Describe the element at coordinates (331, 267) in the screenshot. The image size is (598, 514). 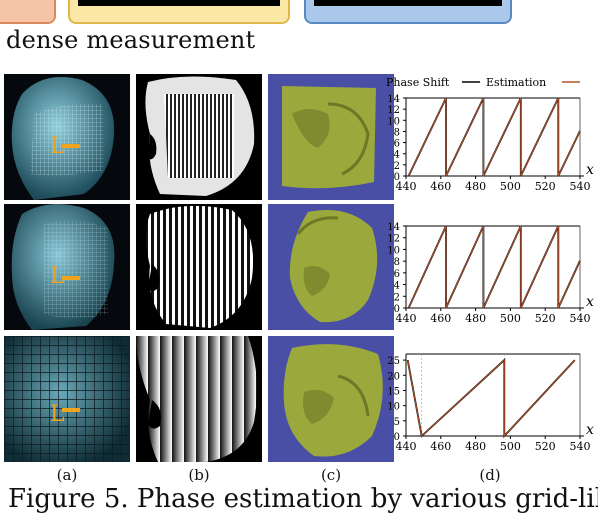
I see `mesh-render-row2` at that location.